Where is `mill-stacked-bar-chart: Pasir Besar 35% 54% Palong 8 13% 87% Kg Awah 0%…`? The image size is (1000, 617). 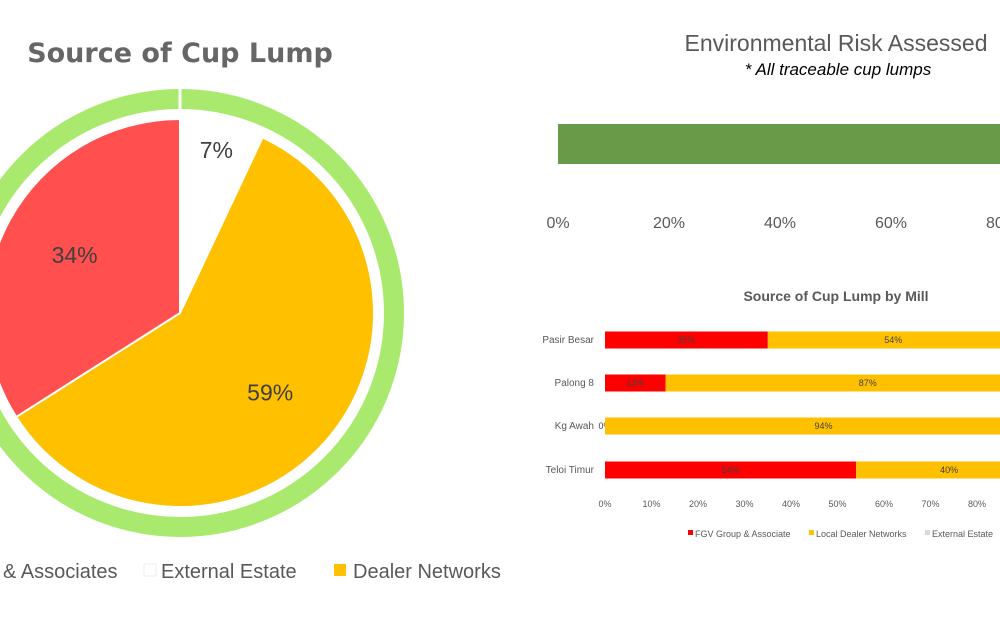 mill-stacked-bar-chart: Pasir Besar 35% 54% Palong 8 13% 87% Kg Awah 0%… is located at coordinates (771, 420).